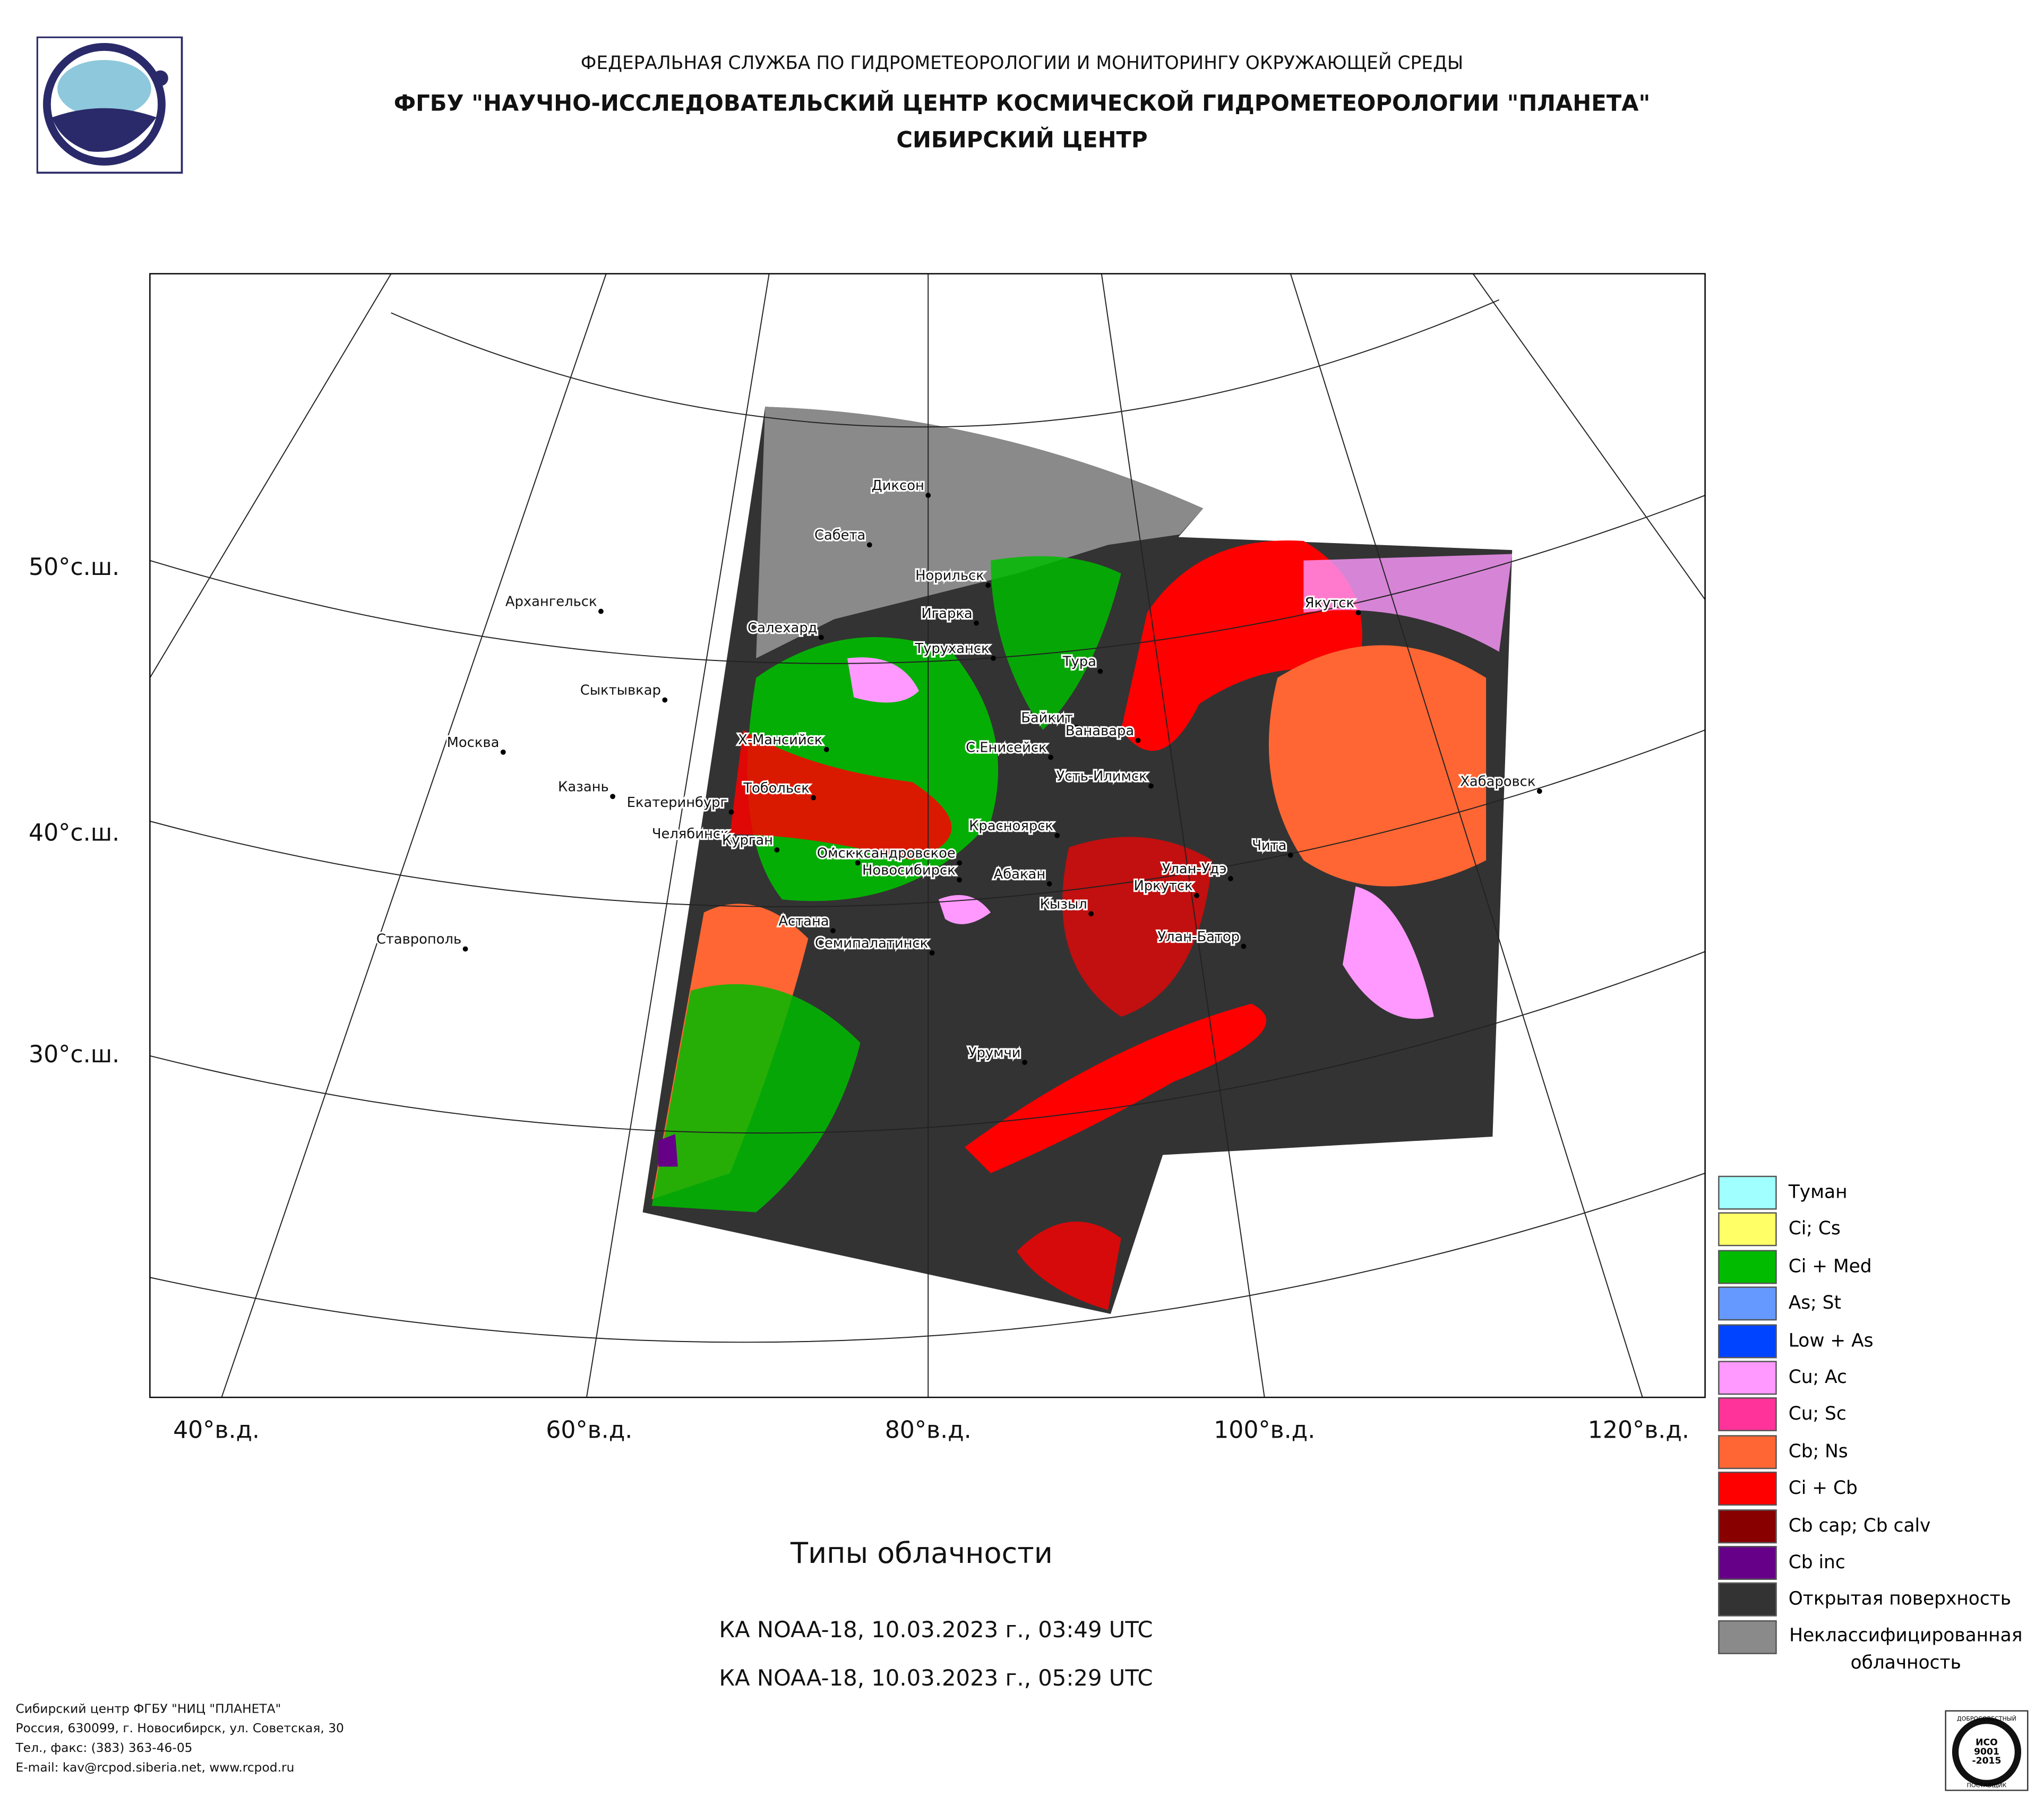  What do you see at coordinates (839, 536) in the screenshot?
I see `city-label: Сабета` at bounding box center [839, 536].